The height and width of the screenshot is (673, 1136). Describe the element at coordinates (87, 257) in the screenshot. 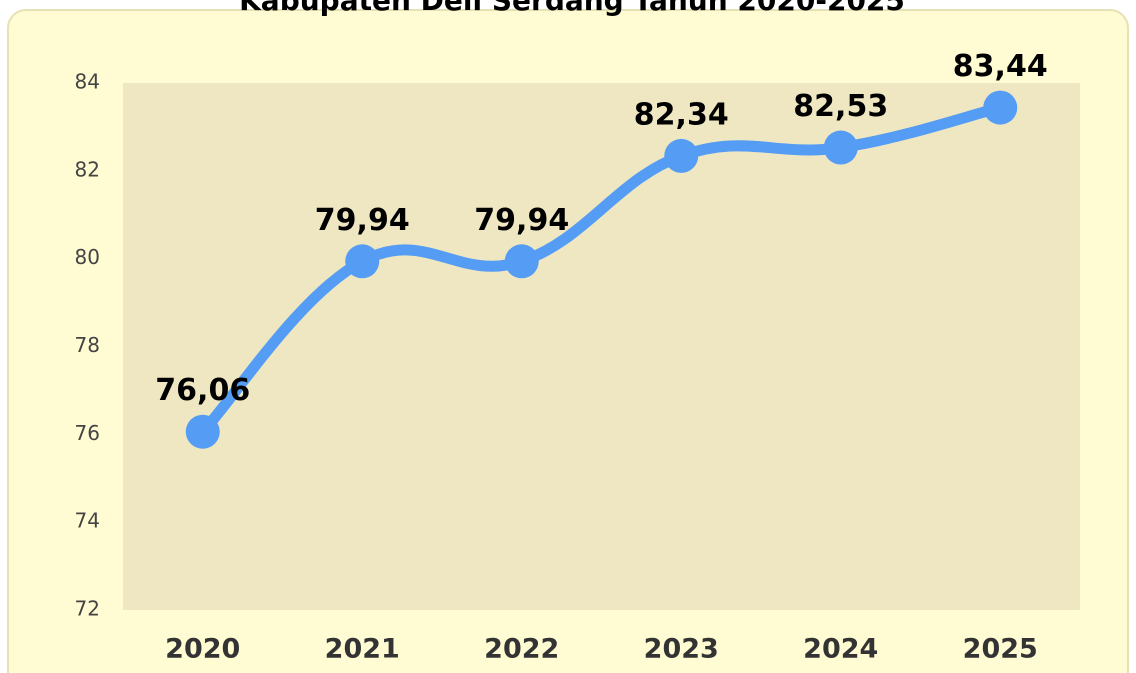

I see `y-tick-label: 80` at that location.